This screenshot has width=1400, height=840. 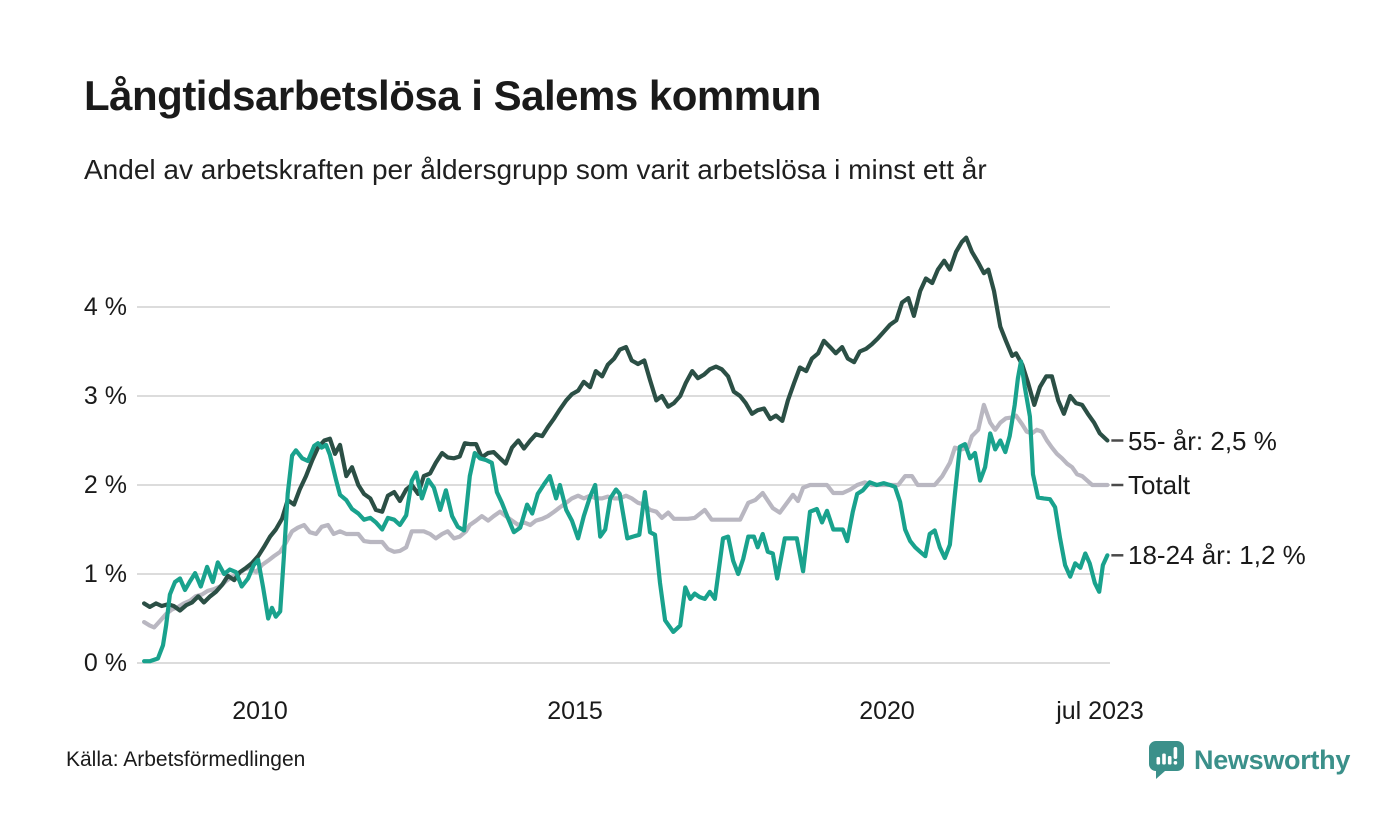 What do you see at coordinates (1166, 760) in the screenshot?
I see `newsworthy-logo-icon` at bounding box center [1166, 760].